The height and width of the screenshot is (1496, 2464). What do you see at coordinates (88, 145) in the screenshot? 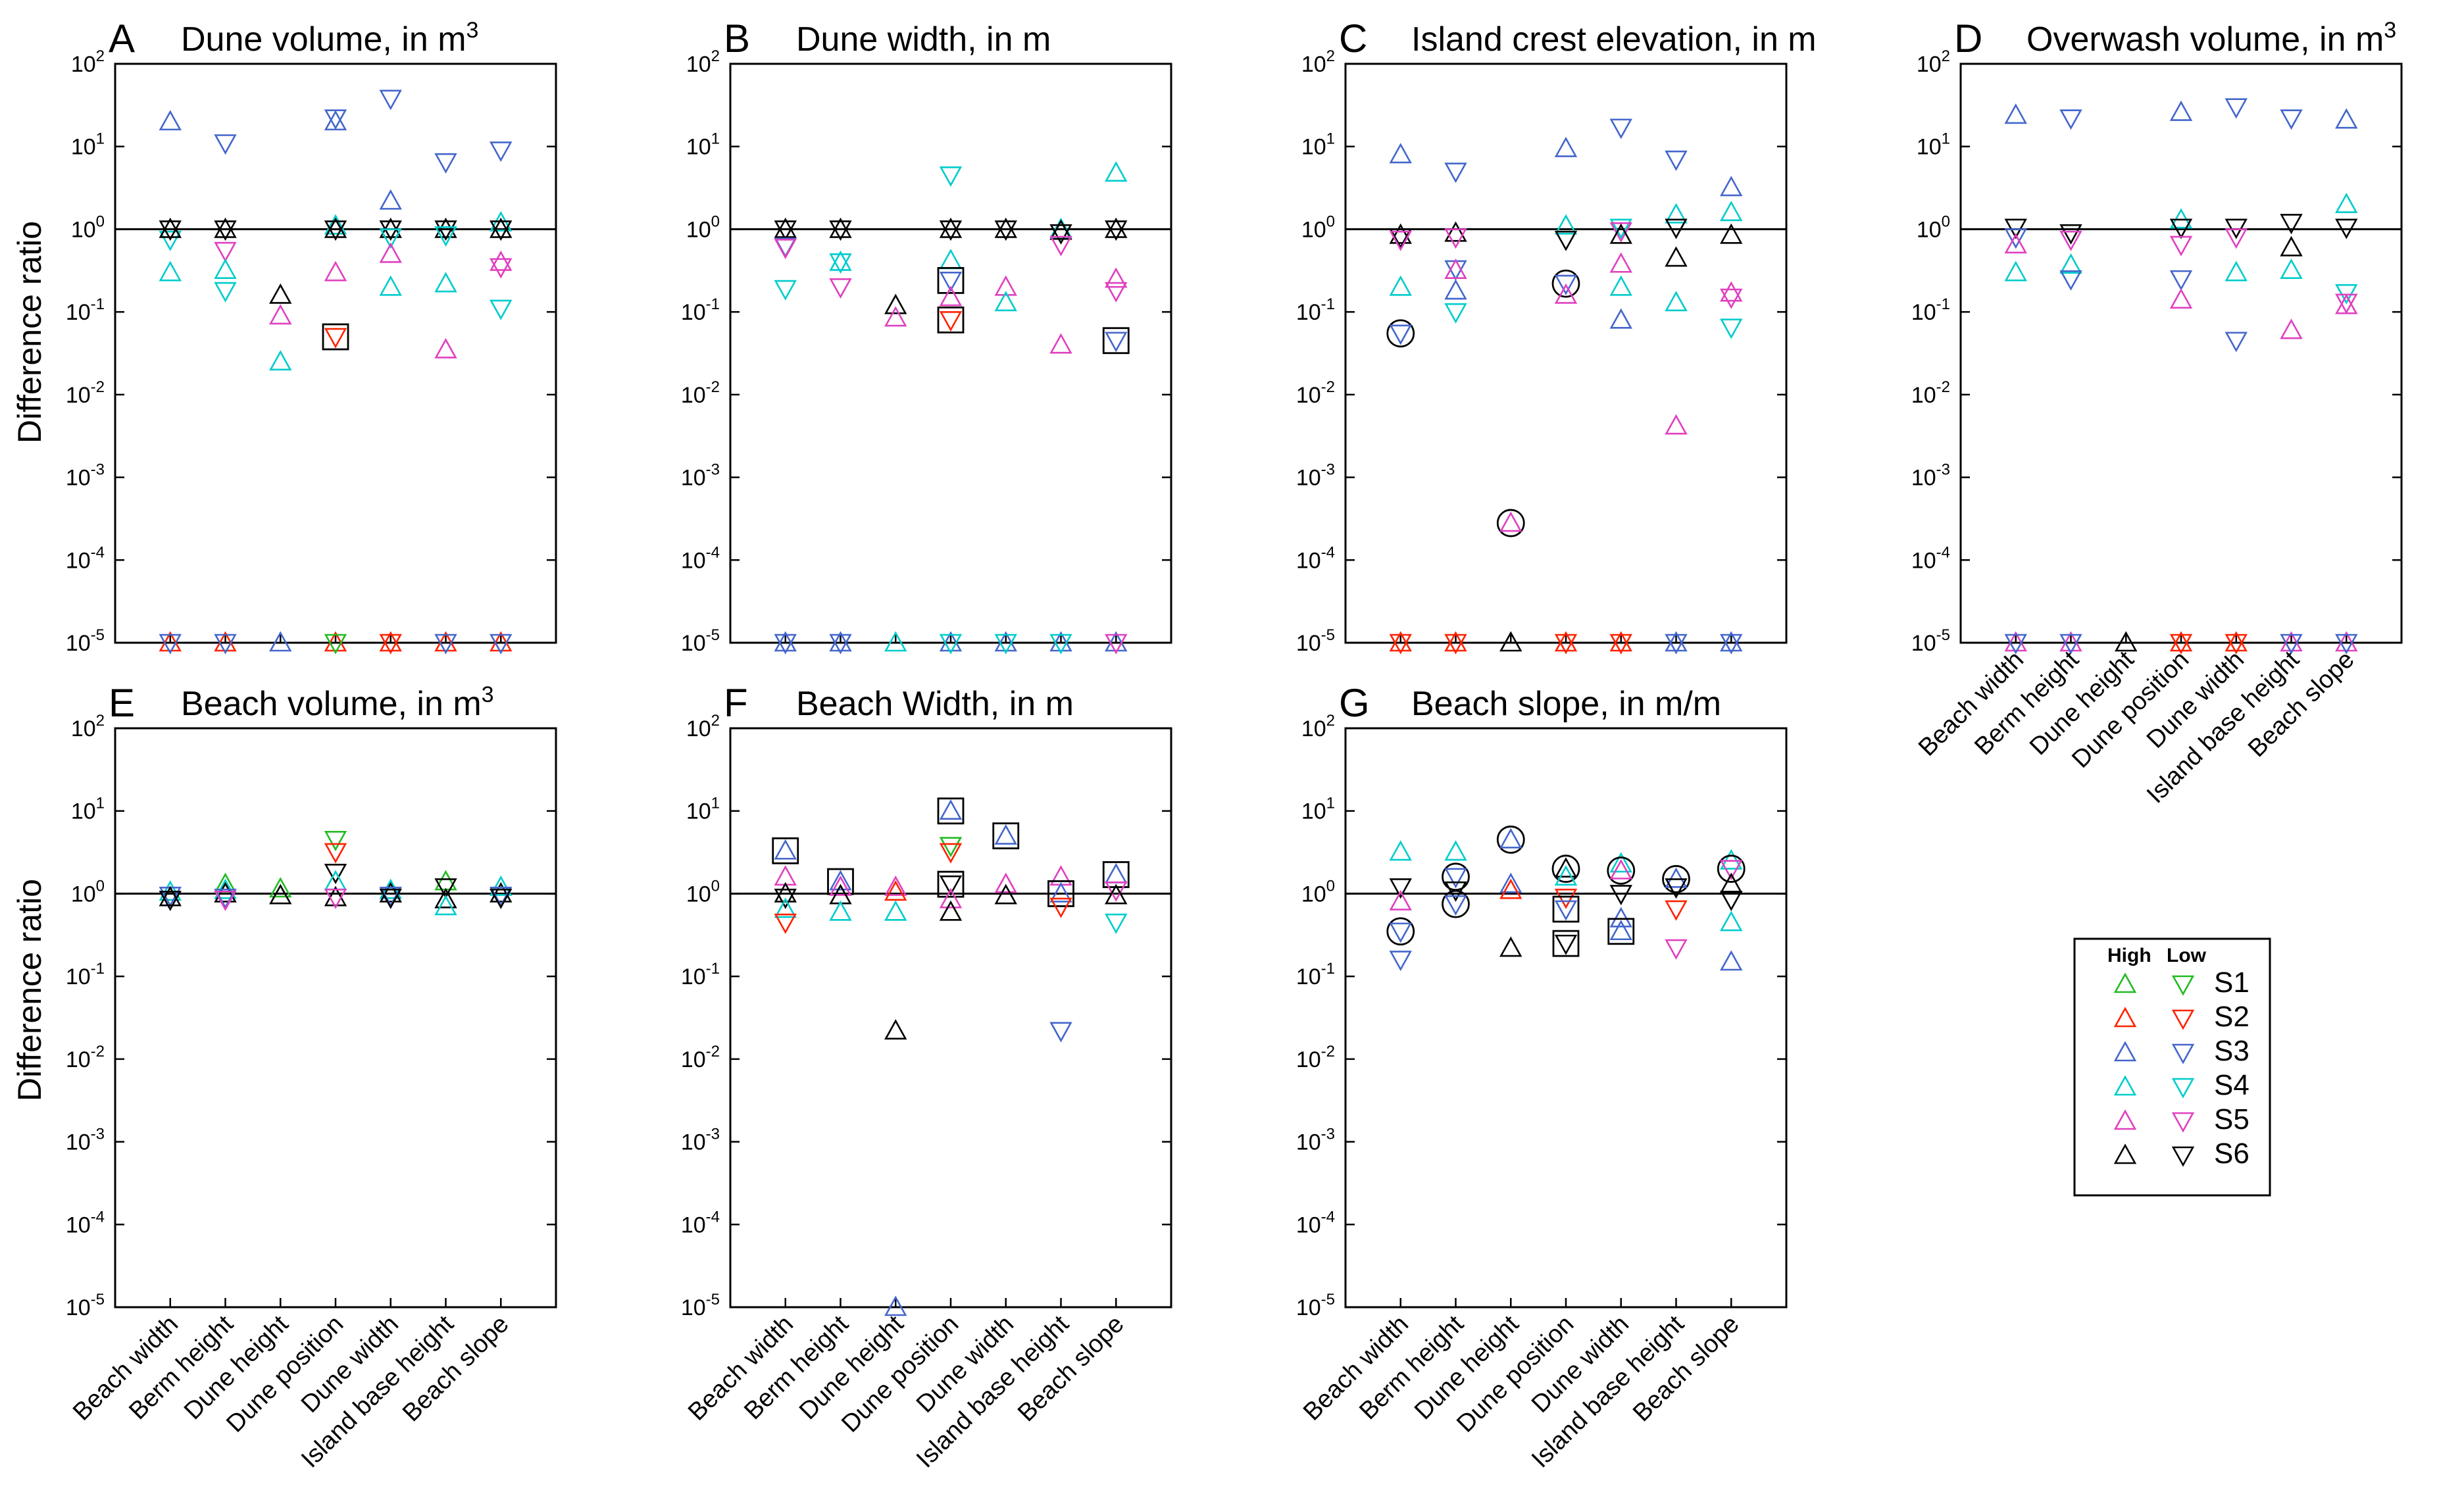
I see `panel-a-ytick-label: 10¹` at bounding box center [88, 145].